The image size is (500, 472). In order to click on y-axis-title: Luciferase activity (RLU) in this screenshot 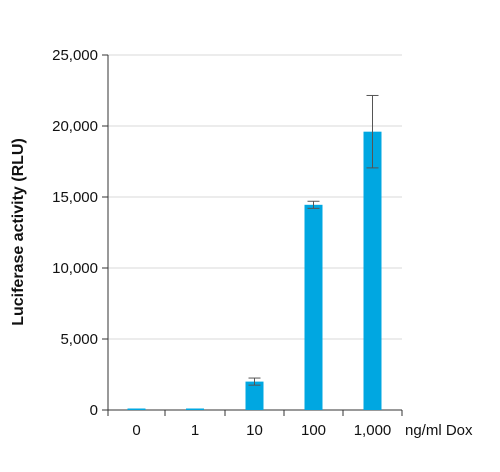, I will do `click(18, 232)`.